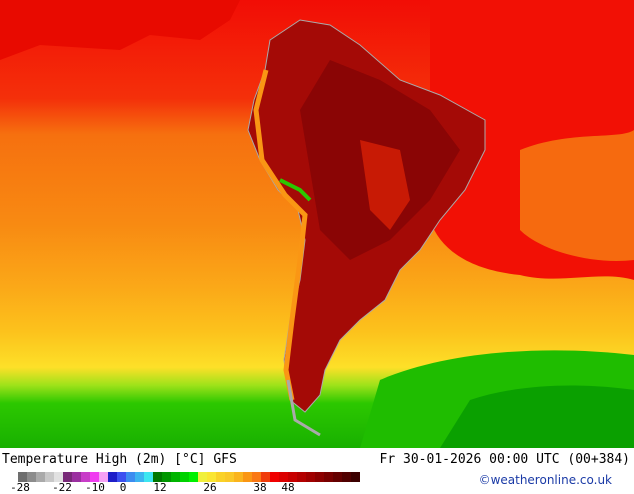  I want to click on color-legend, so click(189, 477).